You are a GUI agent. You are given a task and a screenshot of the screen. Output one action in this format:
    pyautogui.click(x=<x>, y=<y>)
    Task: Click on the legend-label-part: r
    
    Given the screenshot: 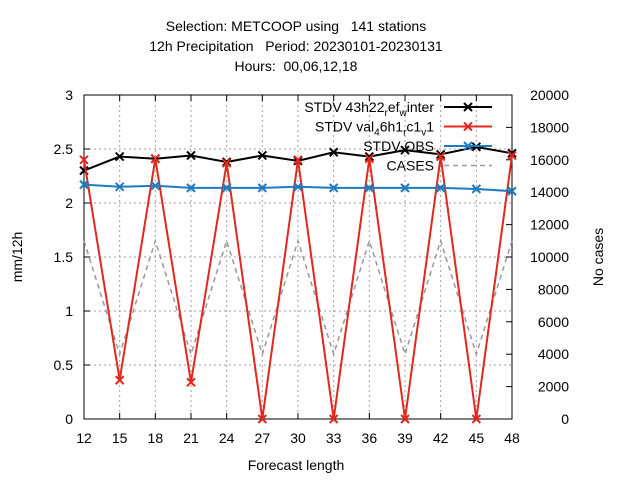 What is the action you would take?
    pyautogui.click(x=405, y=133)
    